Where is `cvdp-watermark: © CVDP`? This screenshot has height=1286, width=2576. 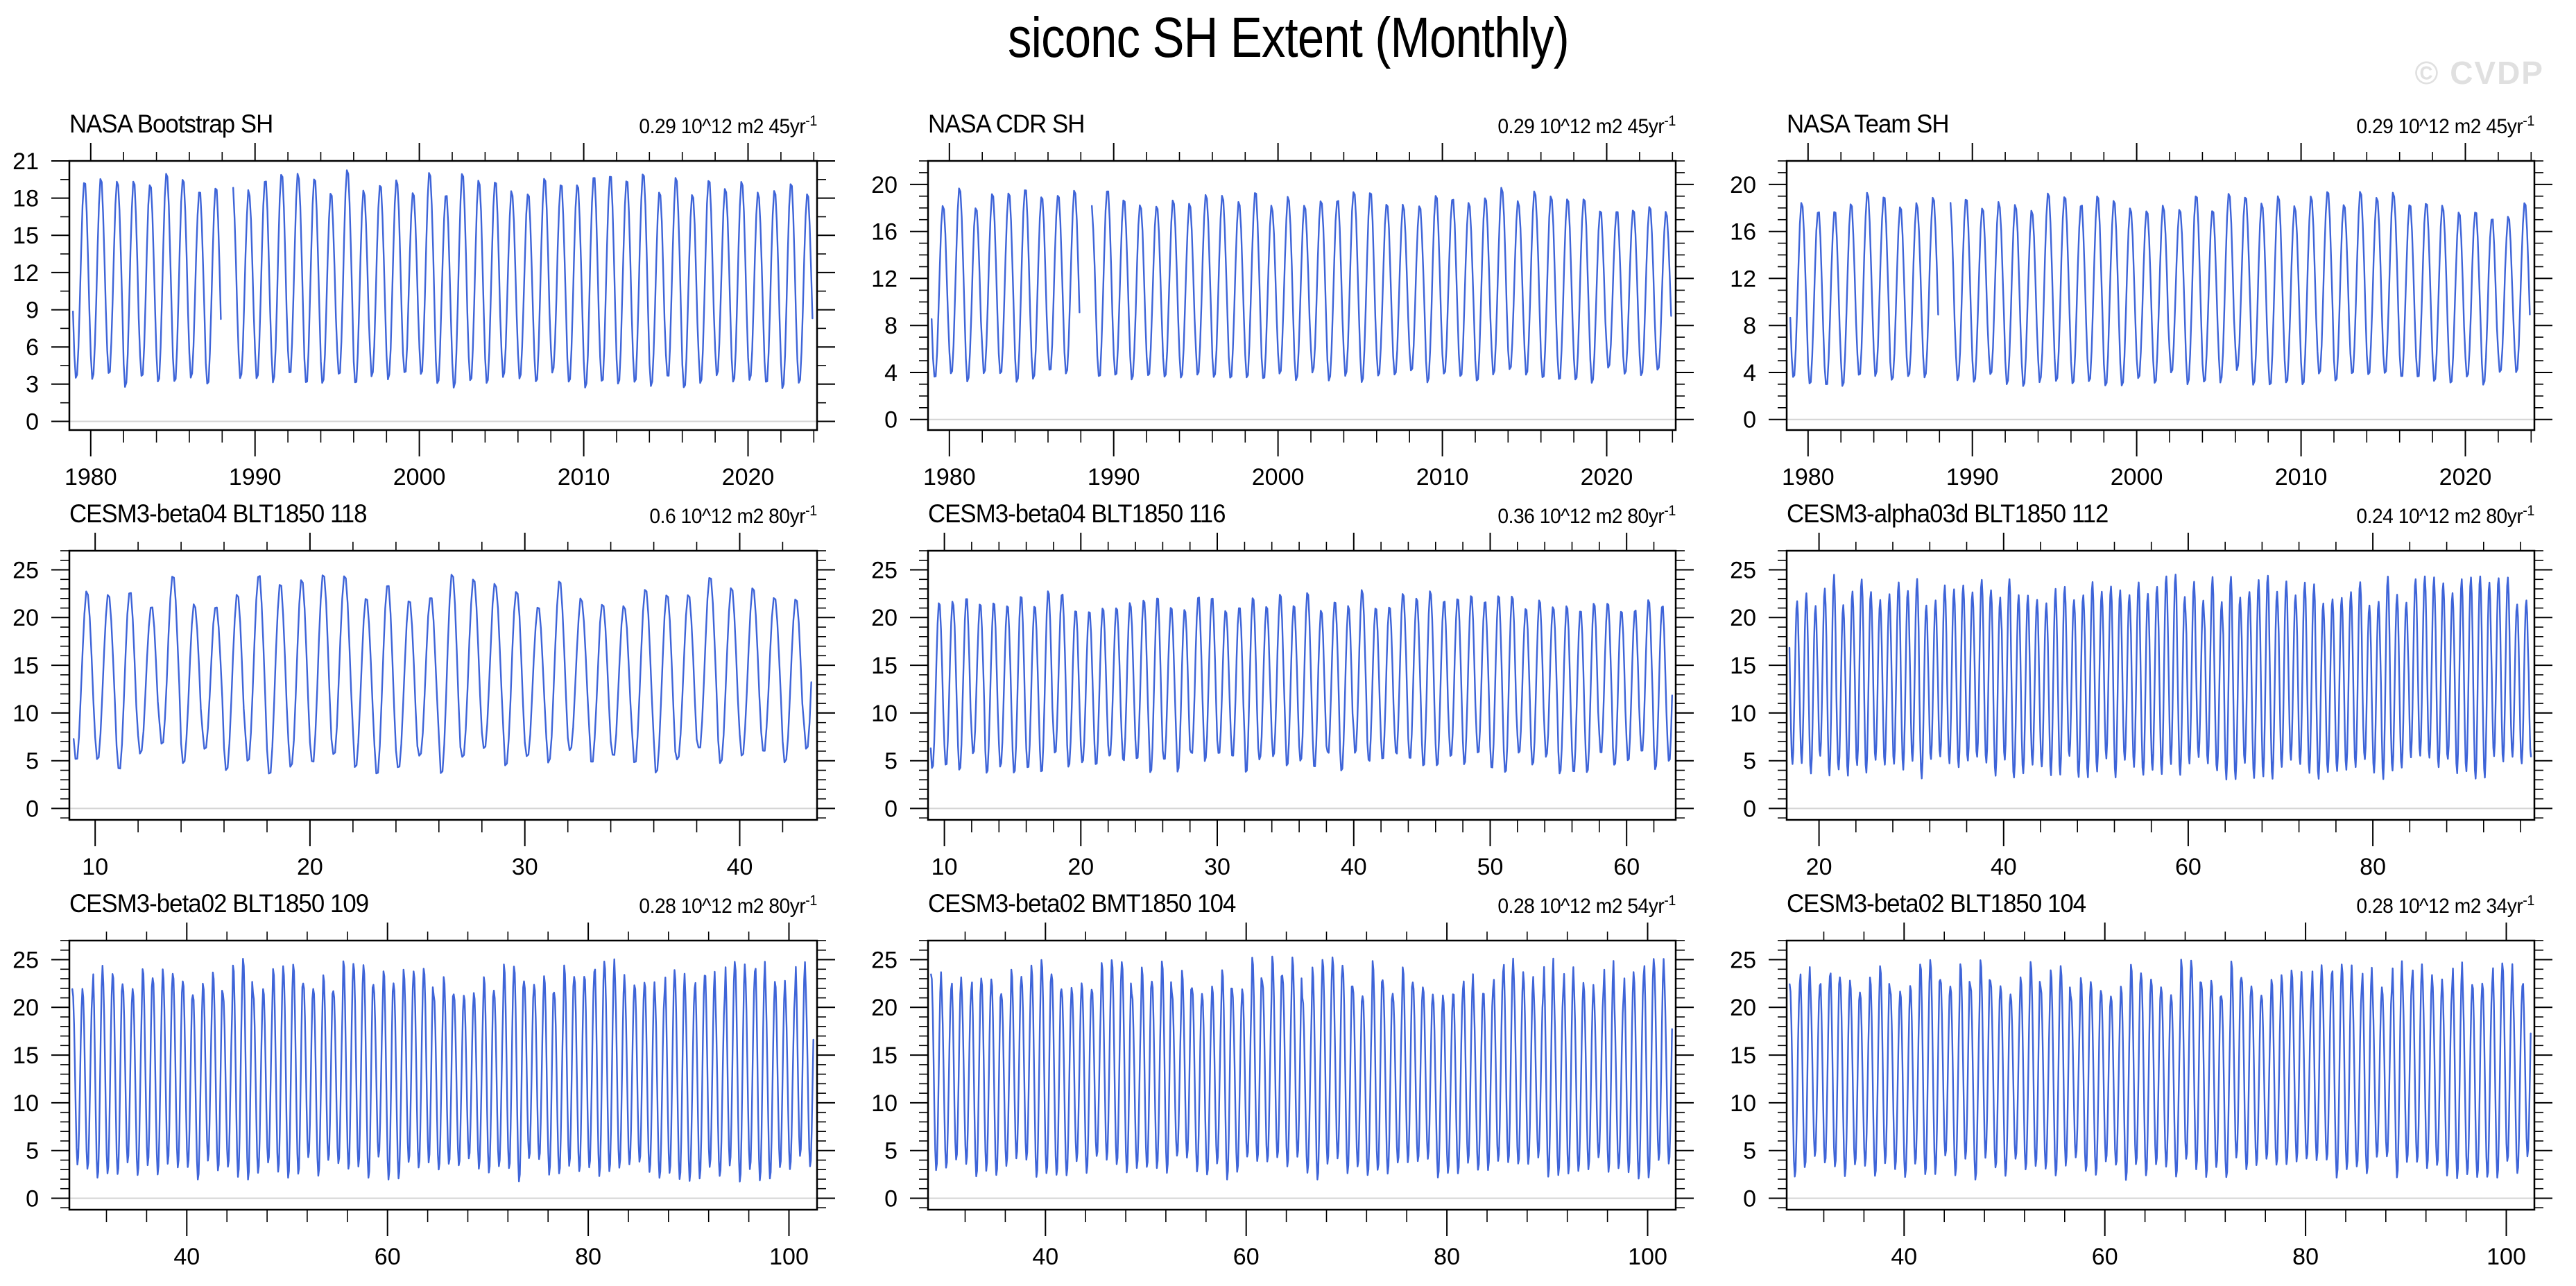
cvdp-watermark: © CVDP is located at coordinates (2479, 73).